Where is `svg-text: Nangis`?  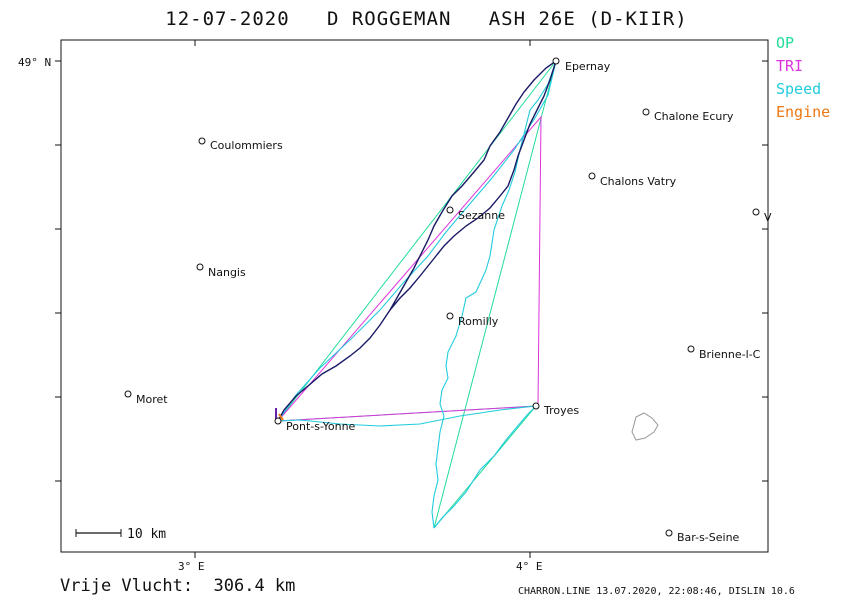 svg-text: Nangis is located at coordinates (227, 272).